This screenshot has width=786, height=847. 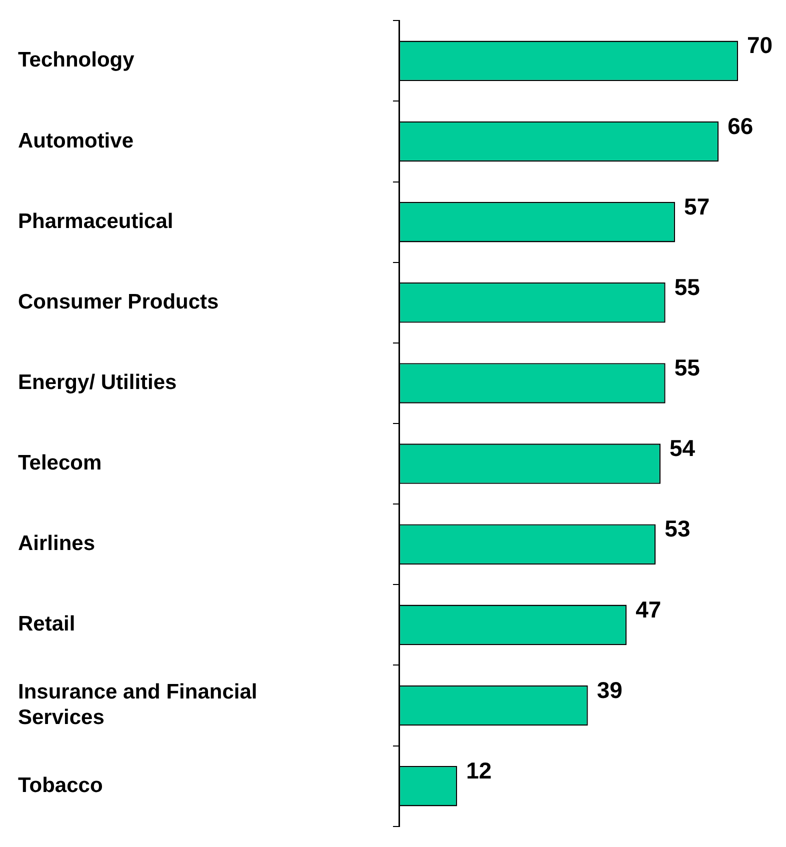 I want to click on y-tick-label: Pharmaceutical, so click(x=96, y=221).